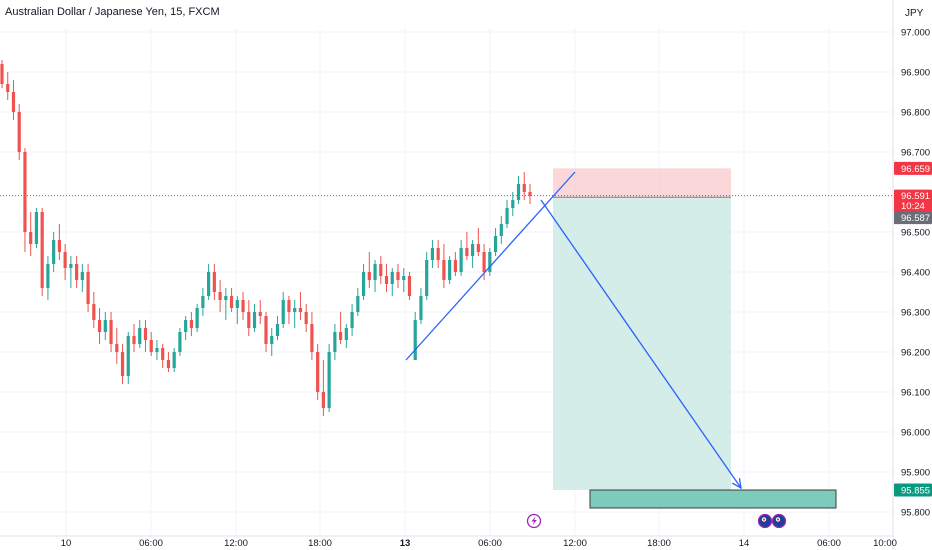  What do you see at coordinates (913, 218) in the screenshot?
I see `price-tag-prev: 96.587` at bounding box center [913, 218].